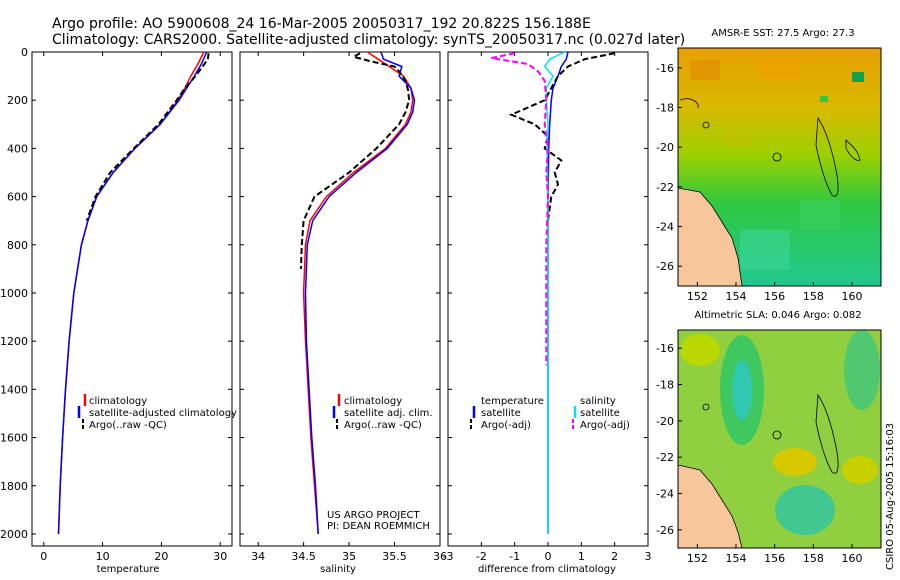 This screenshot has width=900, height=580. Describe the element at coordinates (388, 413) in the screenshot. I see `legend-label-satellite: satellite adj. clim.` at that location.